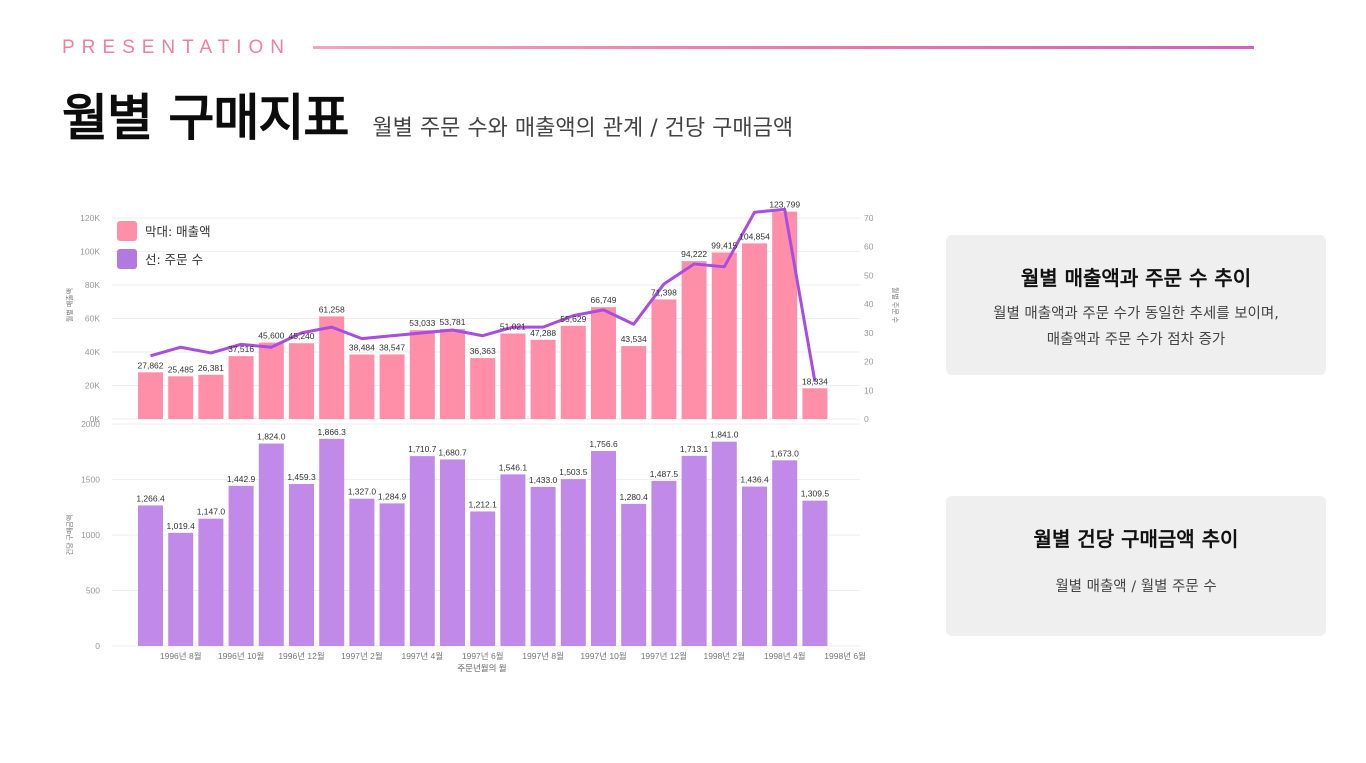 The height and width of the screenshot is (763, 1366). Describe the element at coordinates (1136, 278) in the screenshot. I see `card-title: 월별 매출액과 주문 수 추이` at that location.